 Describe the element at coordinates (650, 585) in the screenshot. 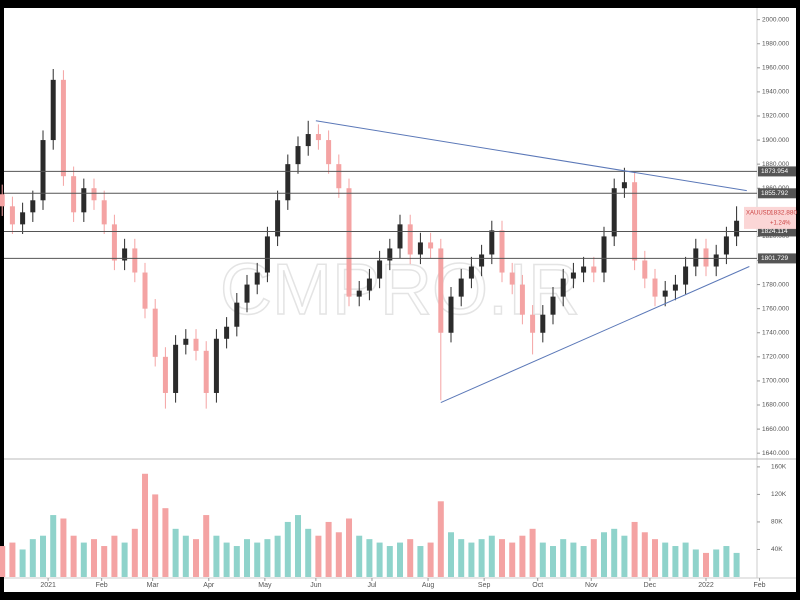

I see `x-tick-label: Dec` at that location.